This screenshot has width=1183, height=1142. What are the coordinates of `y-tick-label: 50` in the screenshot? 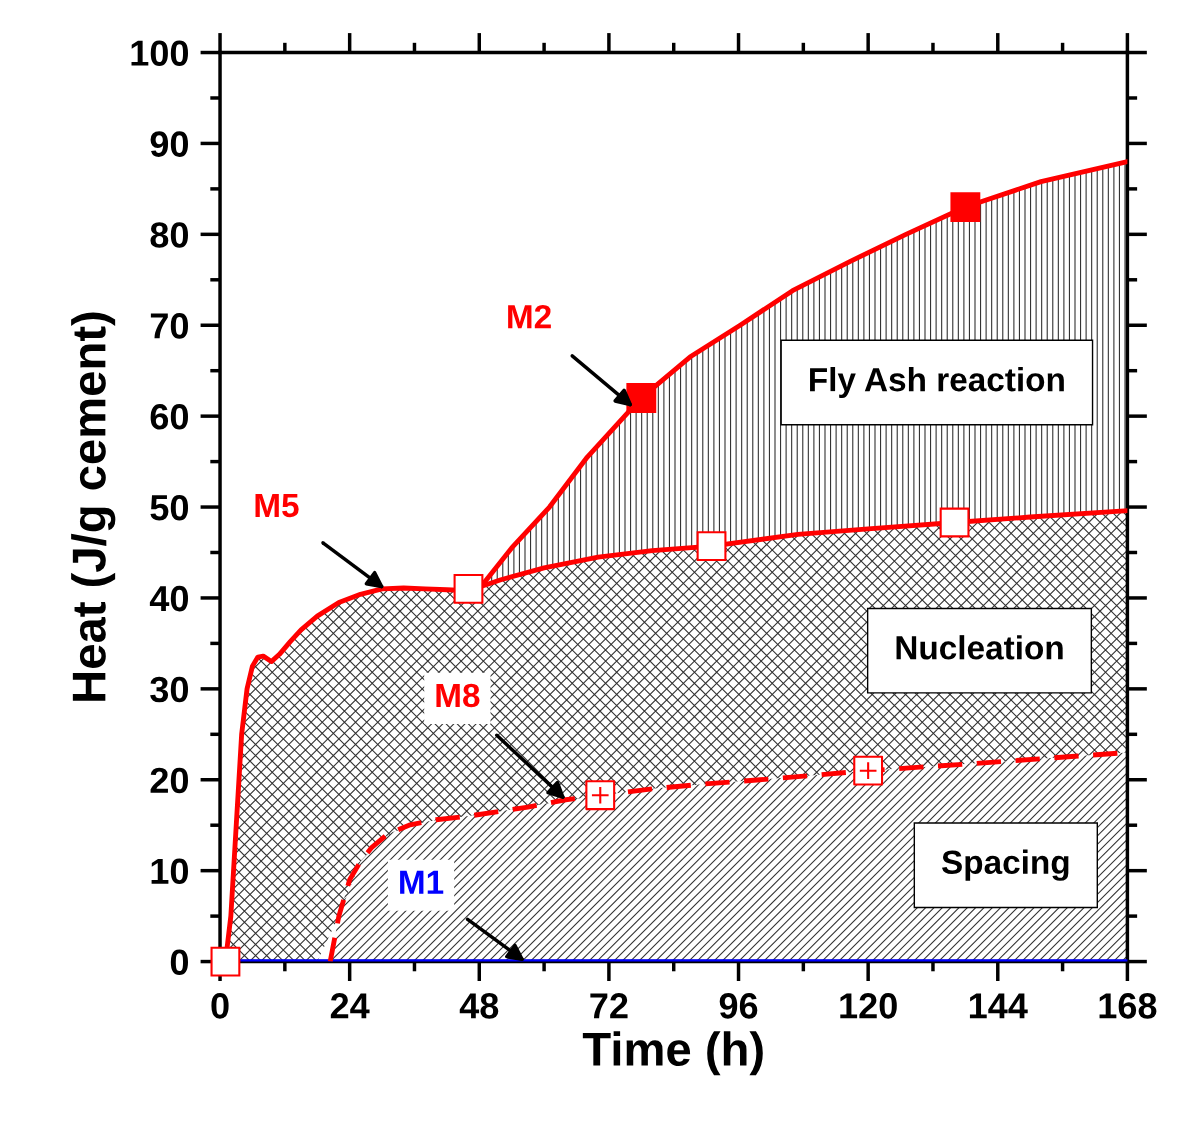 It's located at (169, 507).